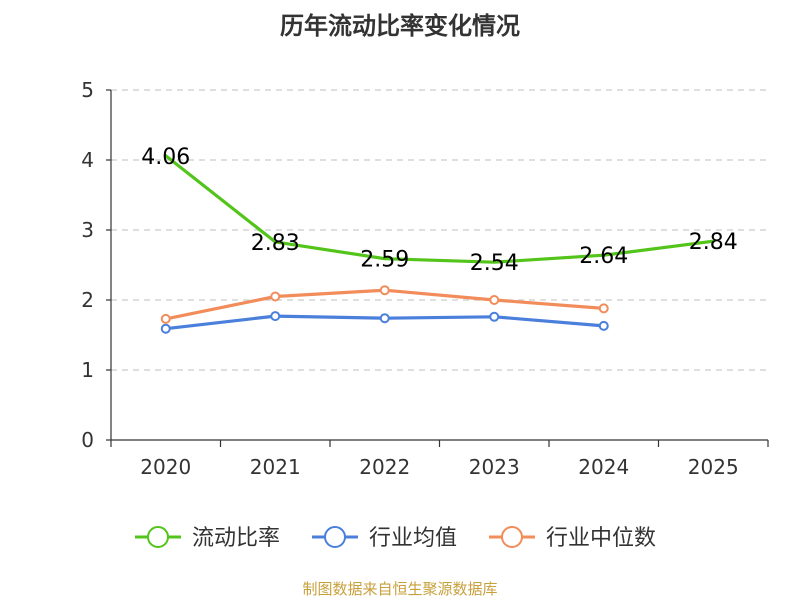  Describe the element at coordinates (165, 318) in the screenshot. I see `series-2-point-2020` at that location.